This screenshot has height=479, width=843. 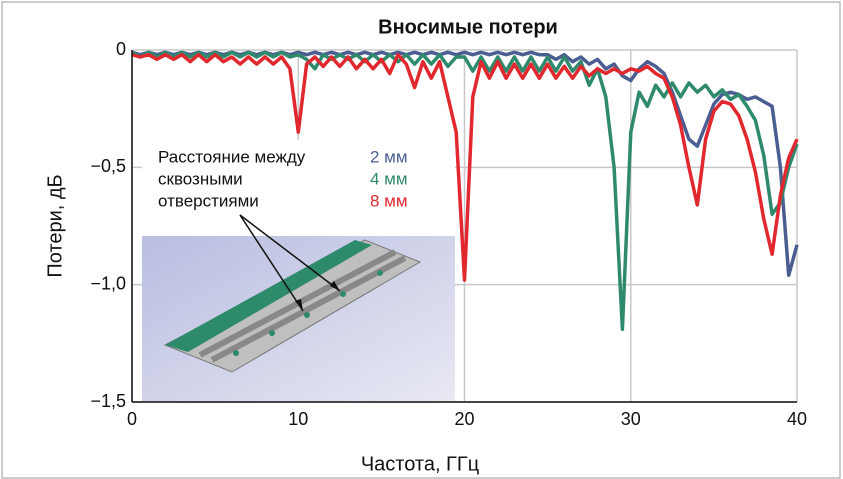 I want to click on legend-entry: 8 мм, so click(x=389, y=200).